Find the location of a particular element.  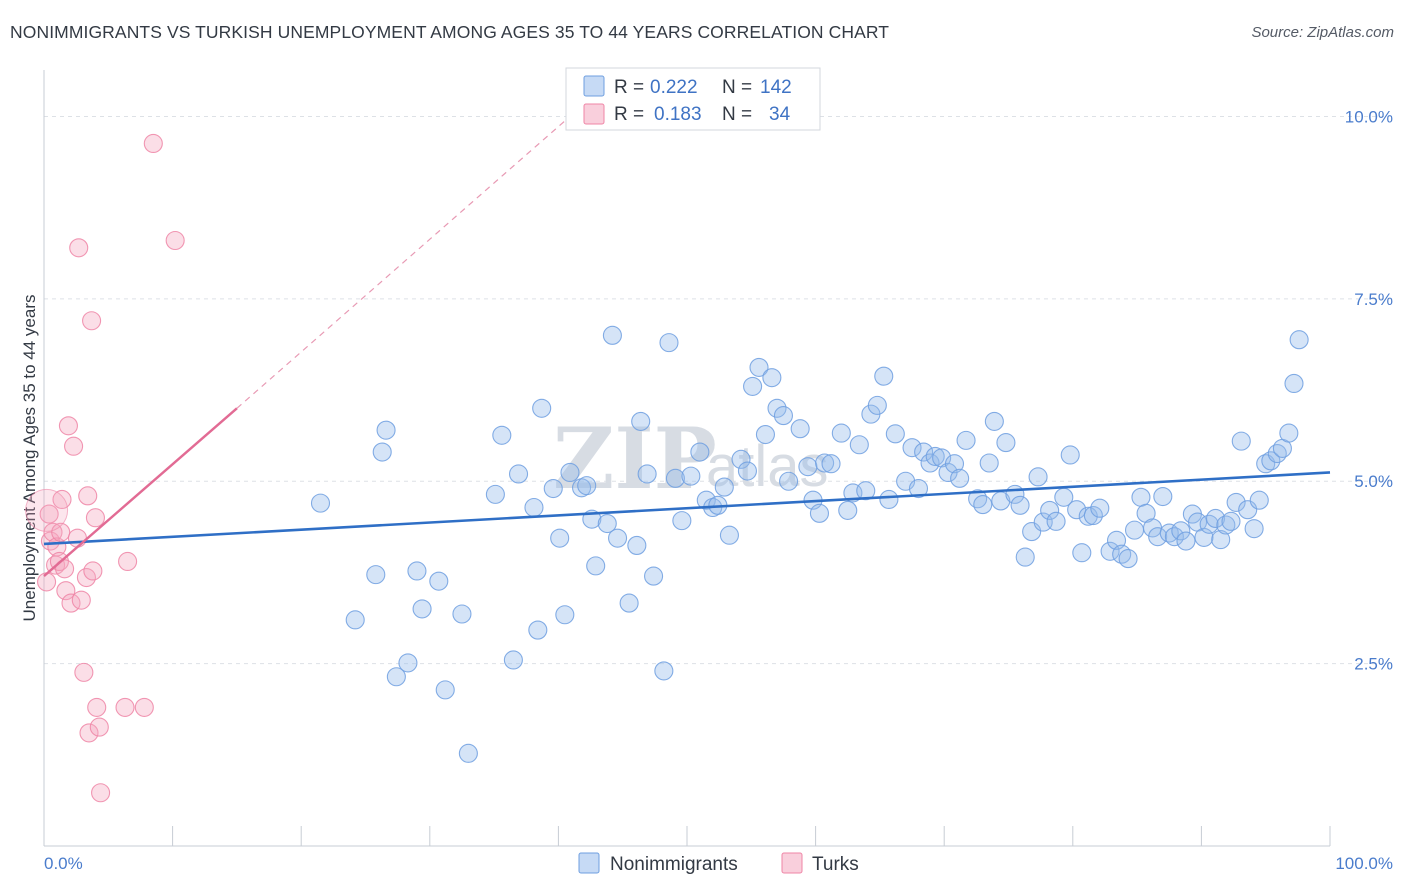

y-axis-label: Unemployment Among Ages 35 to 44 years is located at coordinates (29, 458).